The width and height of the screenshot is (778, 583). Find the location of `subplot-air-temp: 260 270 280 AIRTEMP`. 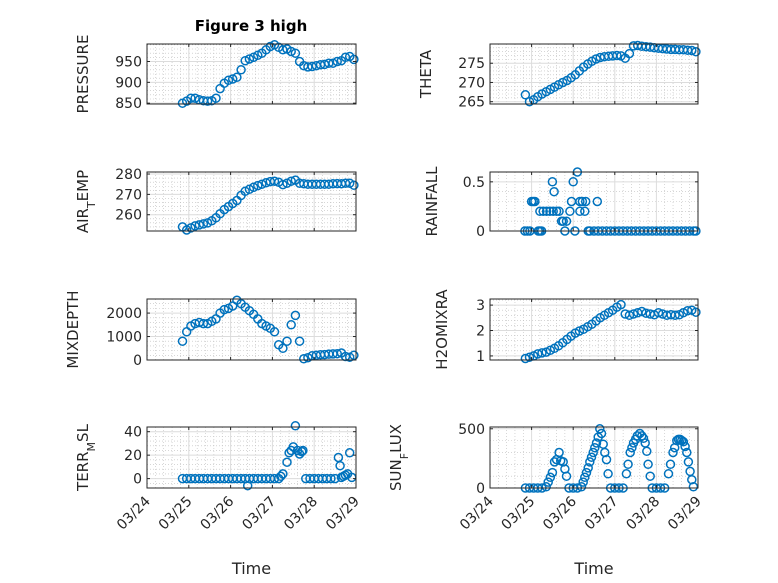

subplot-air-temp: 260 270 280 AIRTEMP is located at coordinates (216, 201).